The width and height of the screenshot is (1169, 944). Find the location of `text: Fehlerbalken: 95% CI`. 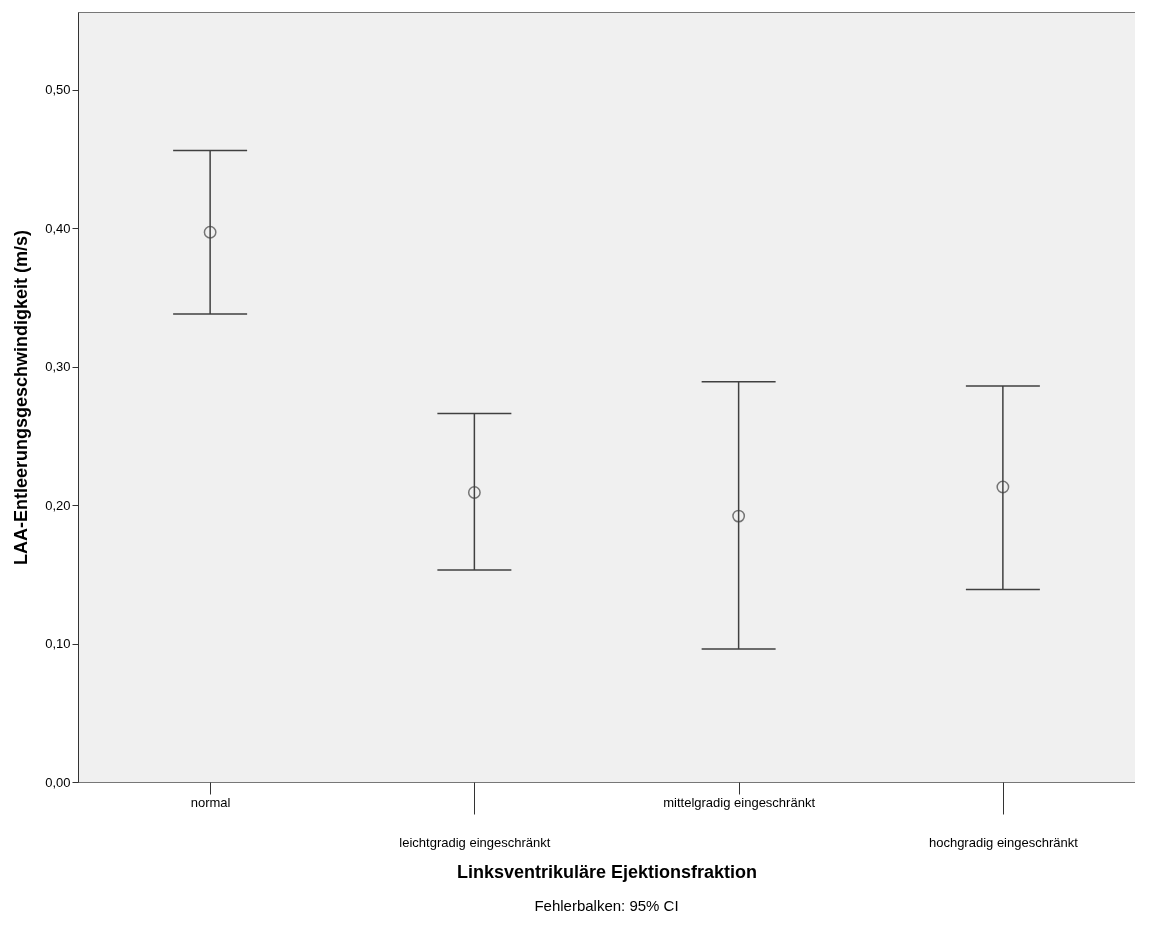

text: Fehlerbalken: 95% CI is located at coordinates (606, 905).